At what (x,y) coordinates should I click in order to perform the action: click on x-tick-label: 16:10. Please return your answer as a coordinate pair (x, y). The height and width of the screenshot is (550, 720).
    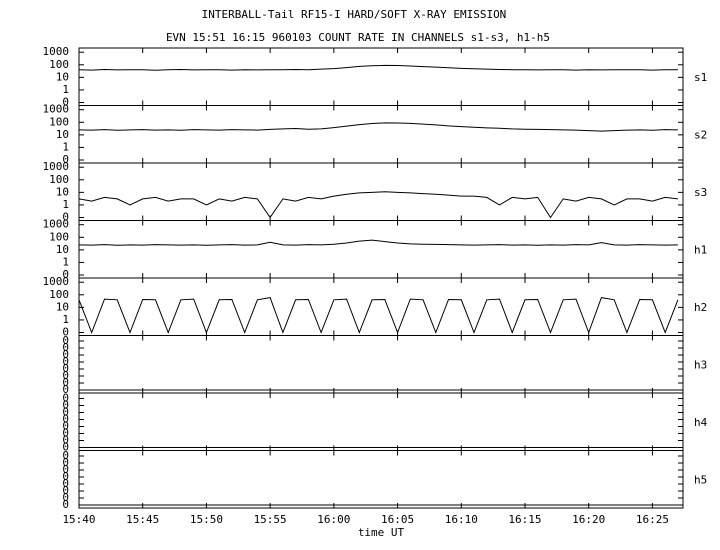
    Looking at the image, I should click on (461, 519).